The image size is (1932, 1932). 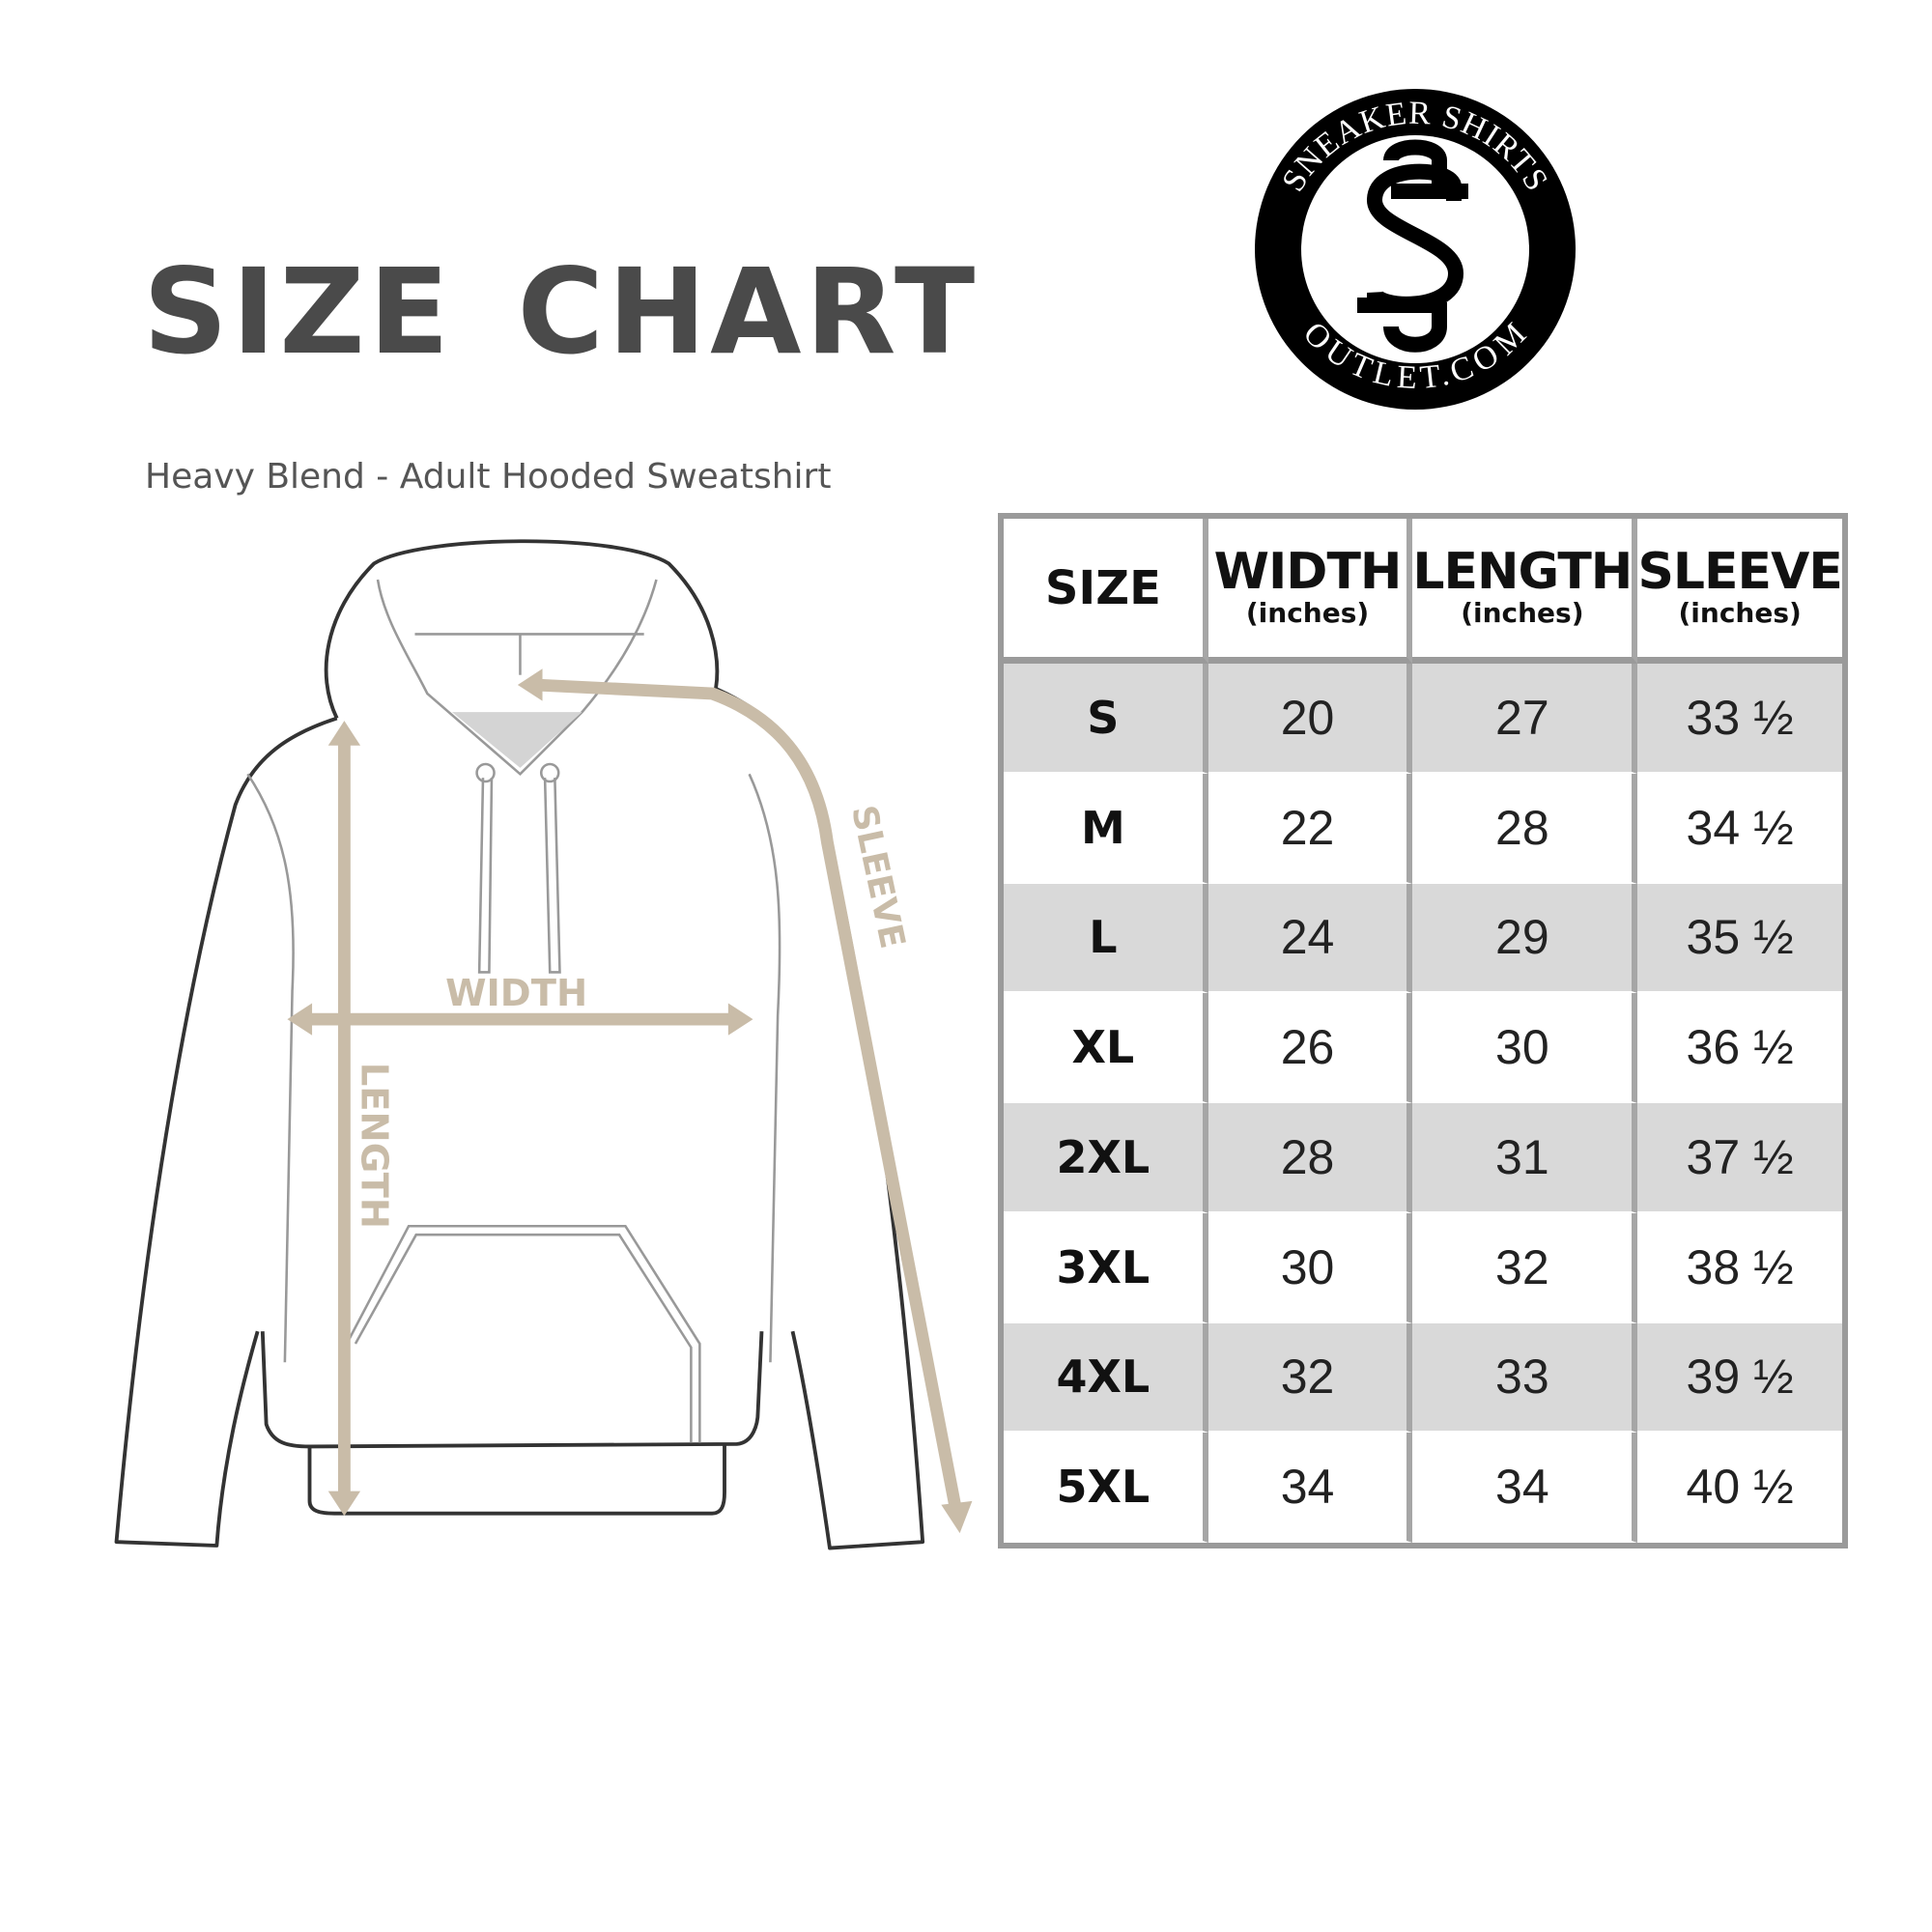 What do you see at coordinates (1739, 1048) in the screenshot?
I see `table-cell-sleeve: 36 ½` at bounding box center [1739, 1048].